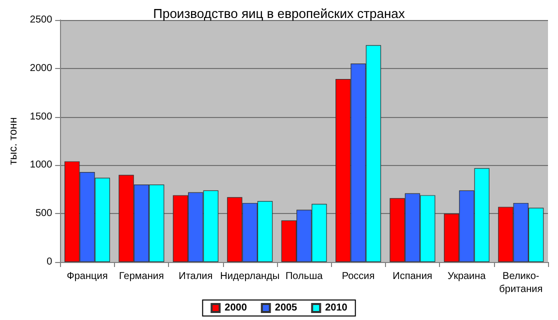 The image size is (558, 320). Describe the element at coordinates (279, 13) in the screenshot. I see `chart-title: Производство яиц в европейских странах` at that location.